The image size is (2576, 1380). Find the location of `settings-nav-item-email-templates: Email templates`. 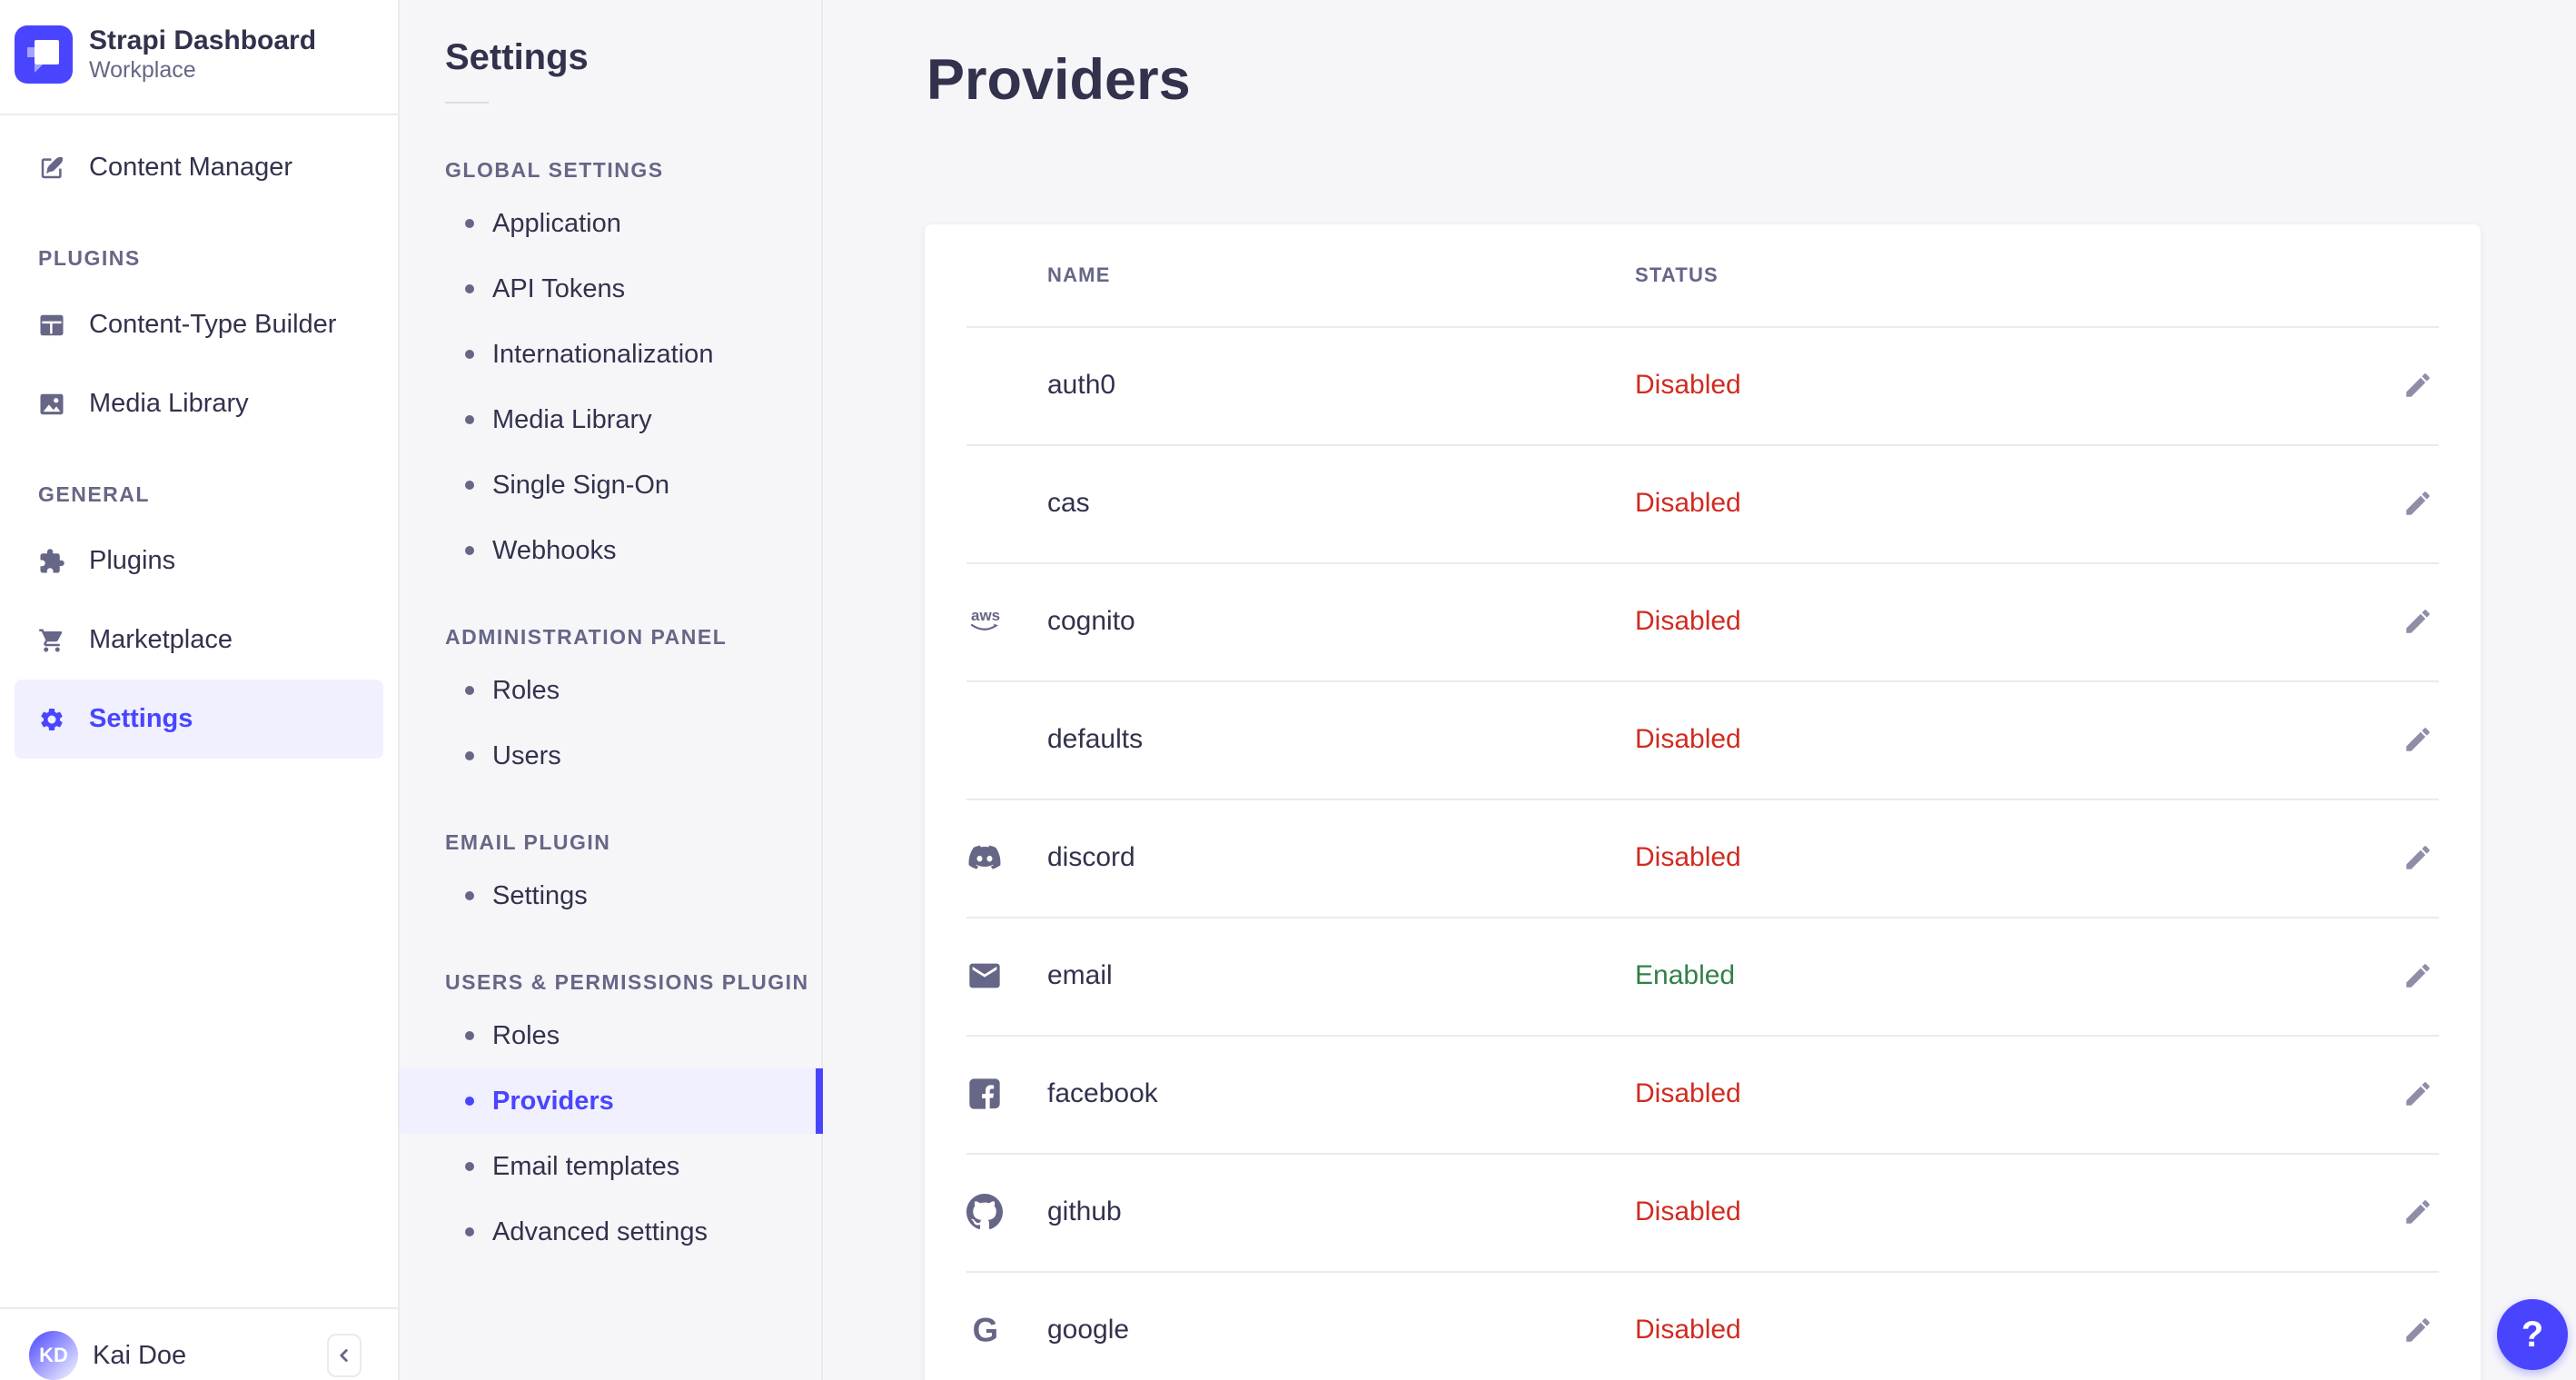

settings-nav-item-email-templates: Email templates is located at coordinates (610, 1166).